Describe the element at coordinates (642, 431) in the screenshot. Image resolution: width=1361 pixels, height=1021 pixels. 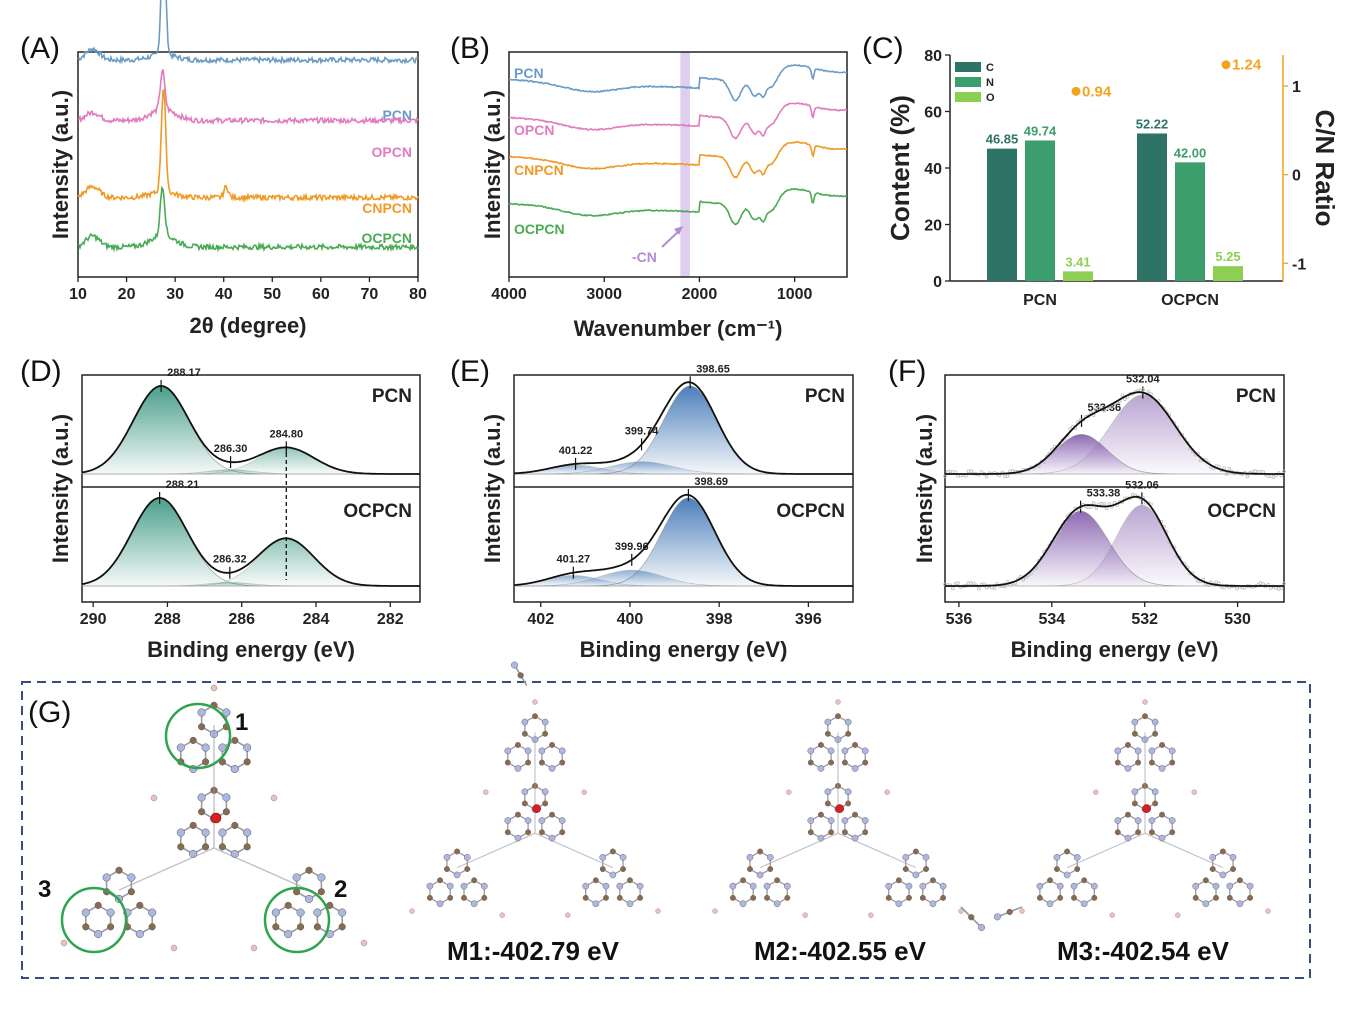
I see `panel-peak-label: 399.74` at that location.